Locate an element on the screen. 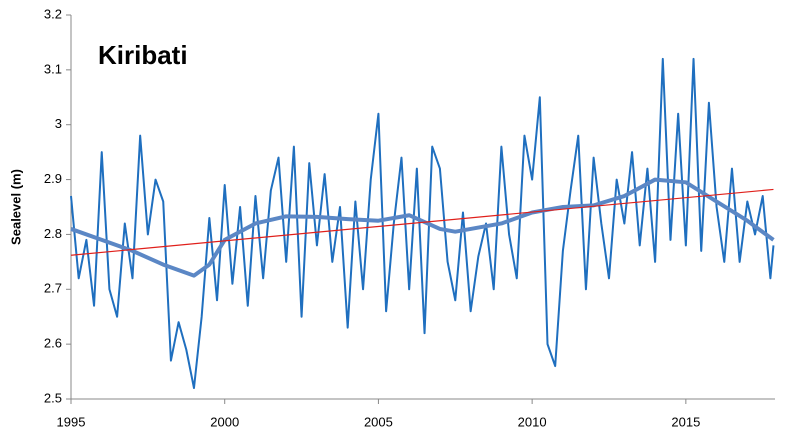  chart-title: Kiribati is located at coordinates (143, 55).